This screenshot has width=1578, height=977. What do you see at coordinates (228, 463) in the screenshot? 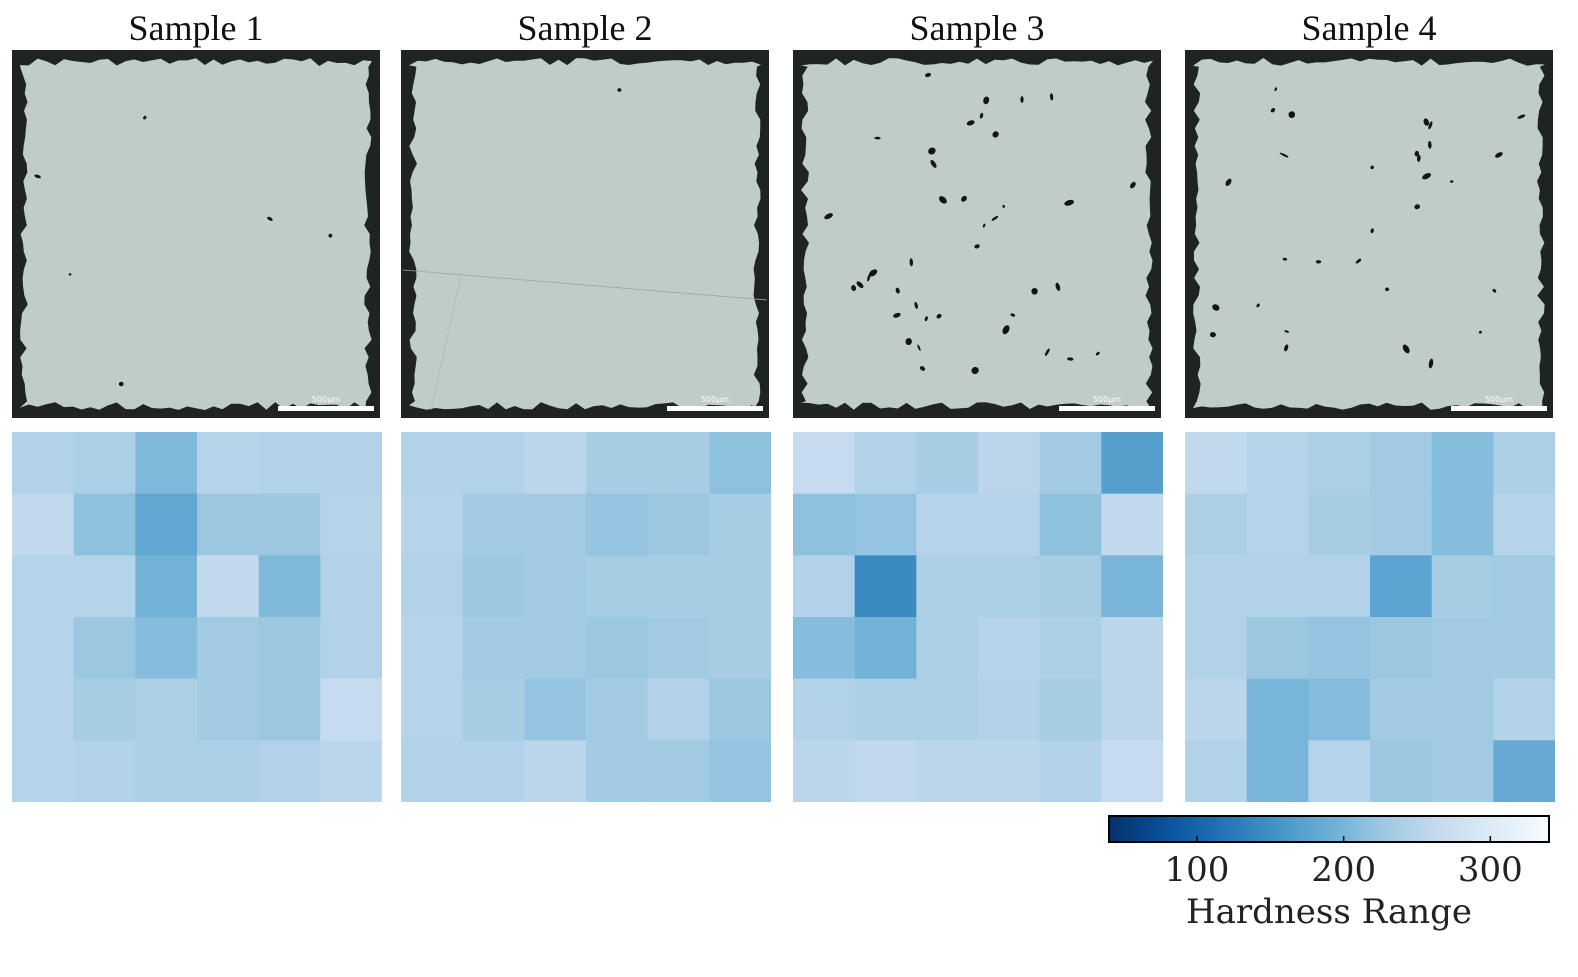
I see `heatmap-cell-r0-c3` at bounding box center [228, 463].